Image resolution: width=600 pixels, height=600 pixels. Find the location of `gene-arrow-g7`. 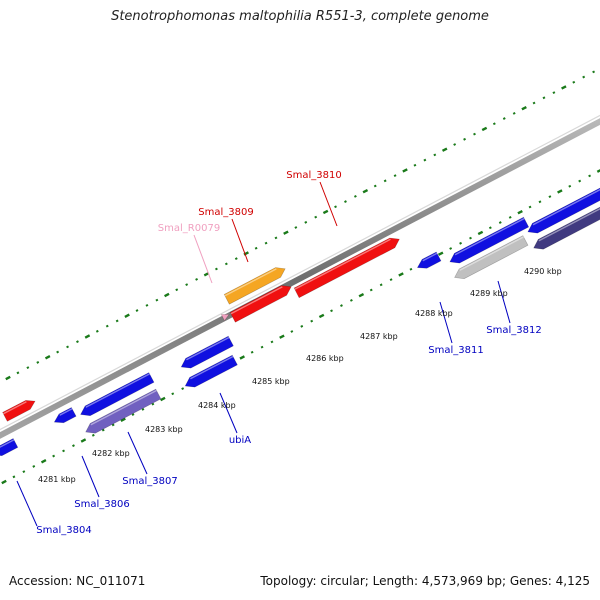

gene-arrow-g7 is located at coordinates (211, 371).